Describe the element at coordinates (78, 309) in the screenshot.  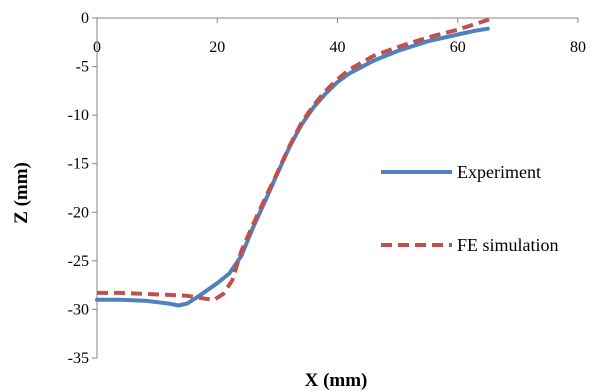
I see `y-tick-label: -30` at that location.